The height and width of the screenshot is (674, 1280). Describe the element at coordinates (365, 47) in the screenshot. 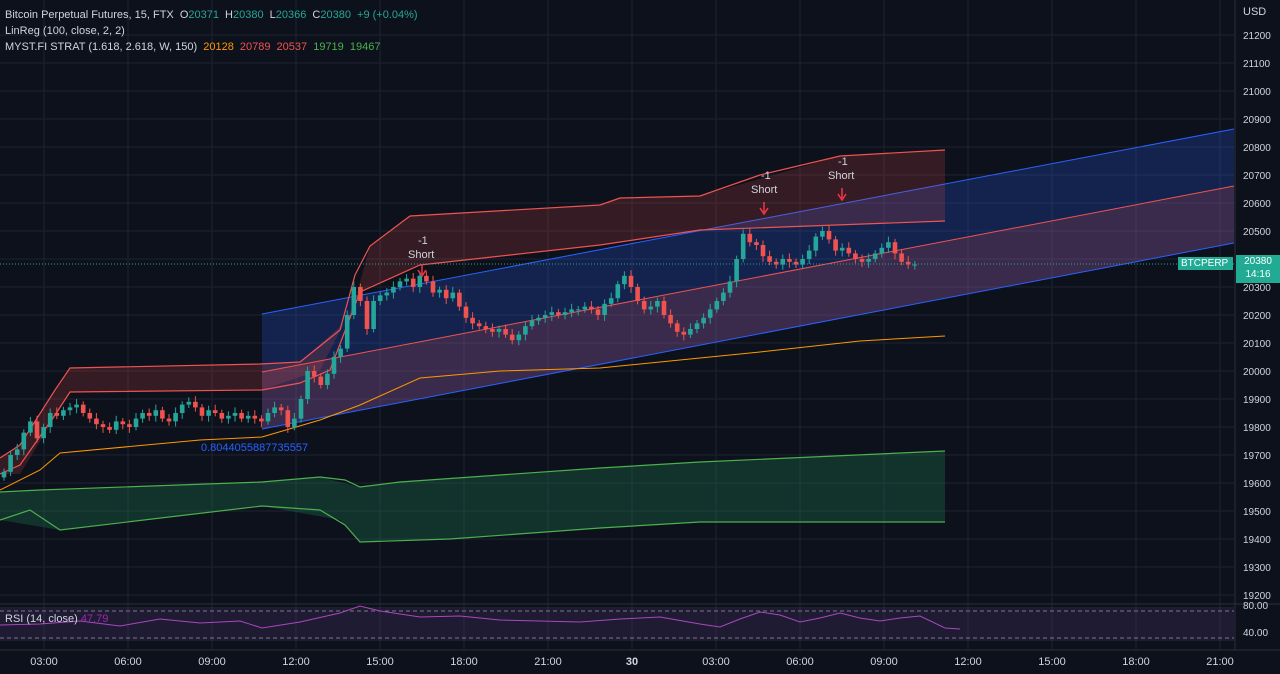

I see `myst-value-5: 19467` at that location.